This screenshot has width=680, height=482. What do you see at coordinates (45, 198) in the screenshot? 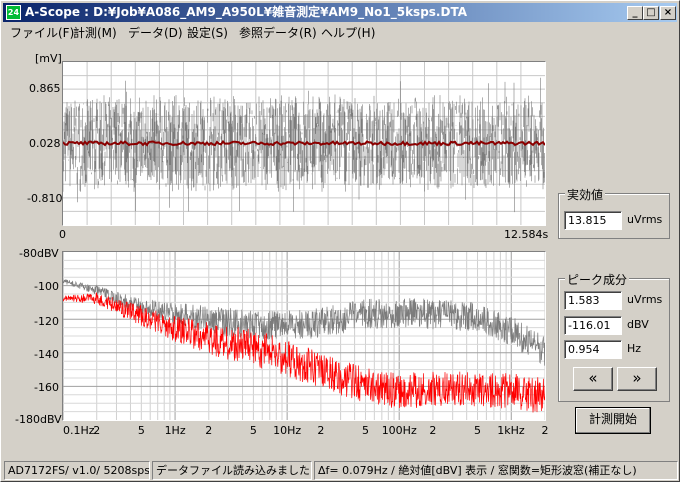
I see `time-y-tick-bottom: -0.810` at bounding box center [45, 198].